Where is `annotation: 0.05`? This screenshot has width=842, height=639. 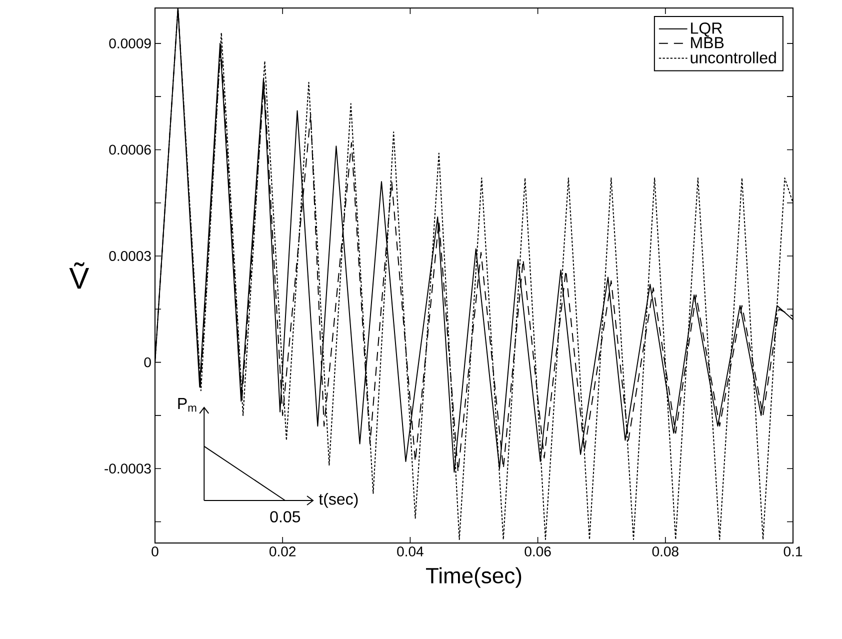
annotation: 0.05 is located at coordinates (285, 516).